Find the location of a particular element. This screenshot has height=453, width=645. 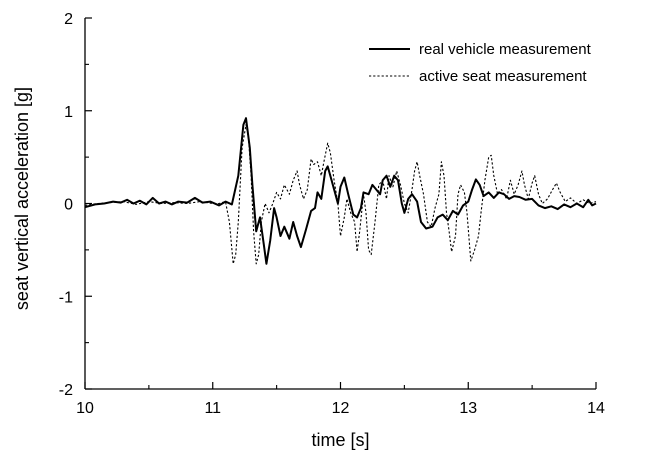

x-tick-label: 12 is located at coordinates (341, 408).